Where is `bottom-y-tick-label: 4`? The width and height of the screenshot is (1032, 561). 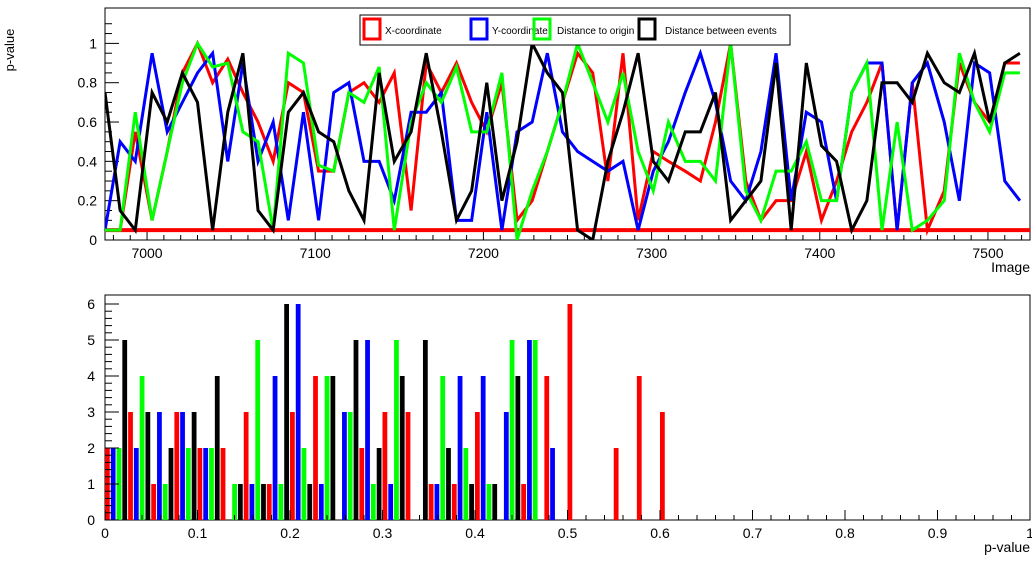 bottom-y-tick-label: 4 is located at coordinates (91, 376).